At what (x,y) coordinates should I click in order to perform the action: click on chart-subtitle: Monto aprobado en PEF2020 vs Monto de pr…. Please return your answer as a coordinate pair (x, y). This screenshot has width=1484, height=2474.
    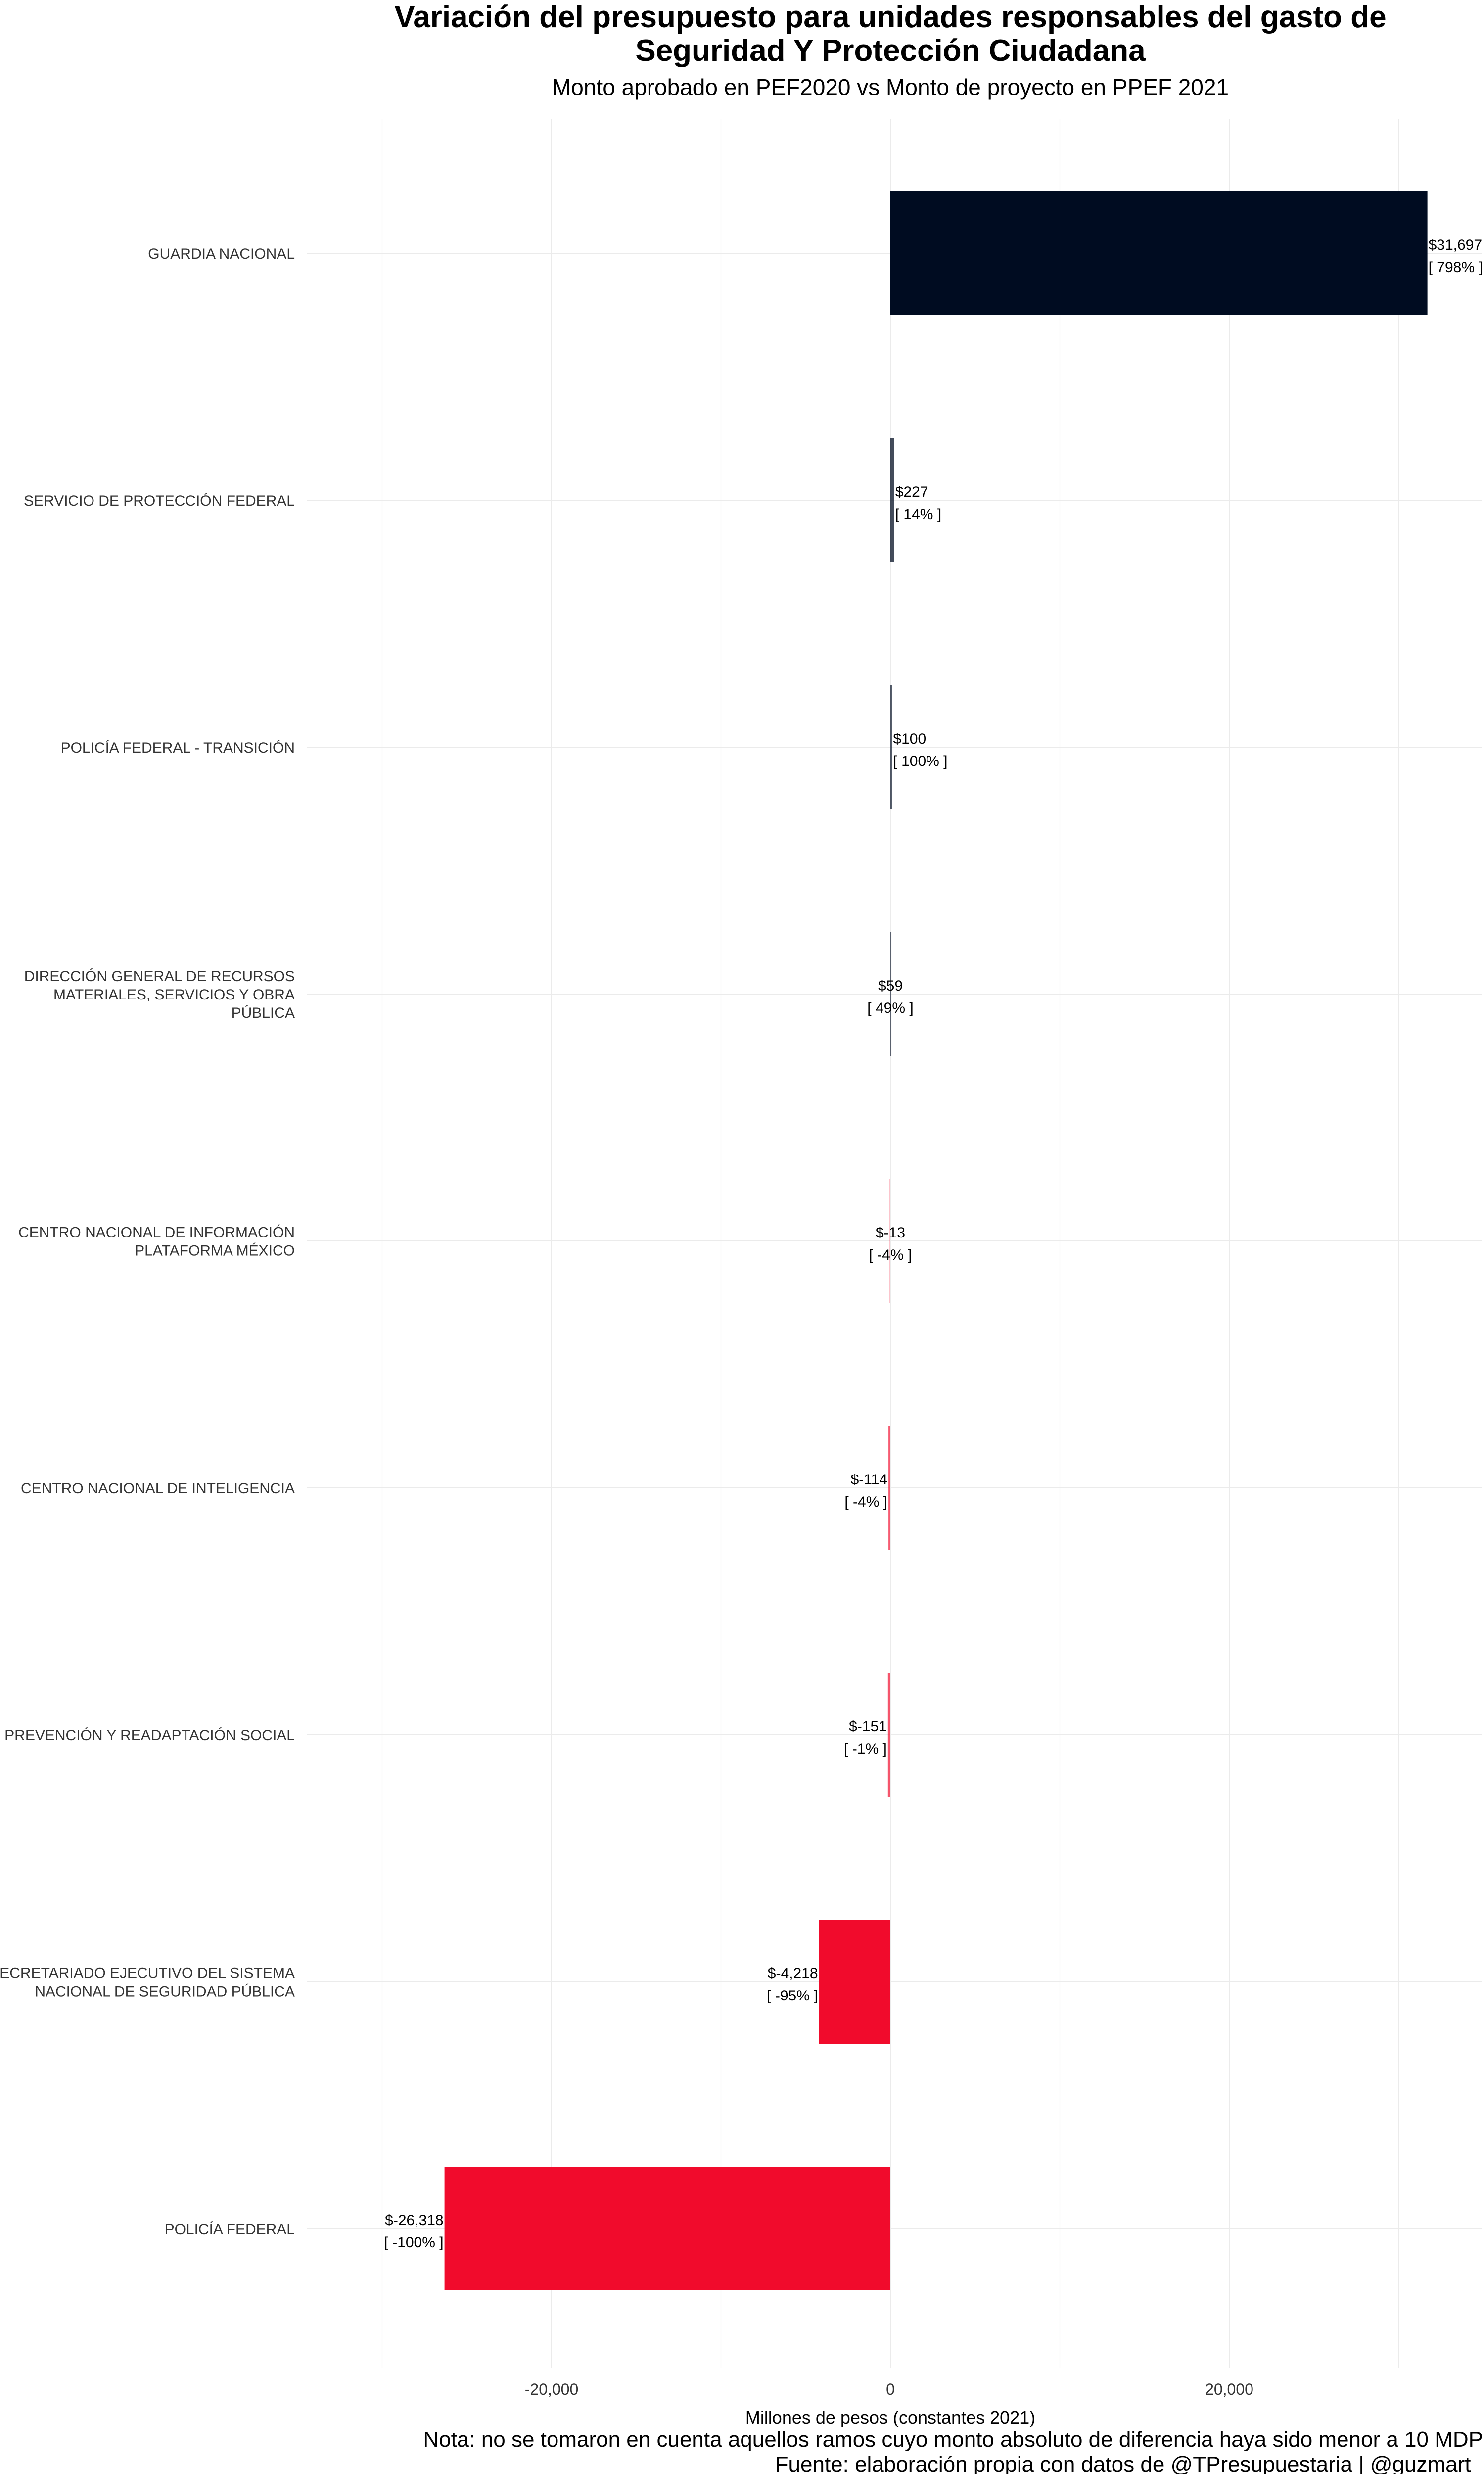
    Looking at the image, I should click on (890, 87).